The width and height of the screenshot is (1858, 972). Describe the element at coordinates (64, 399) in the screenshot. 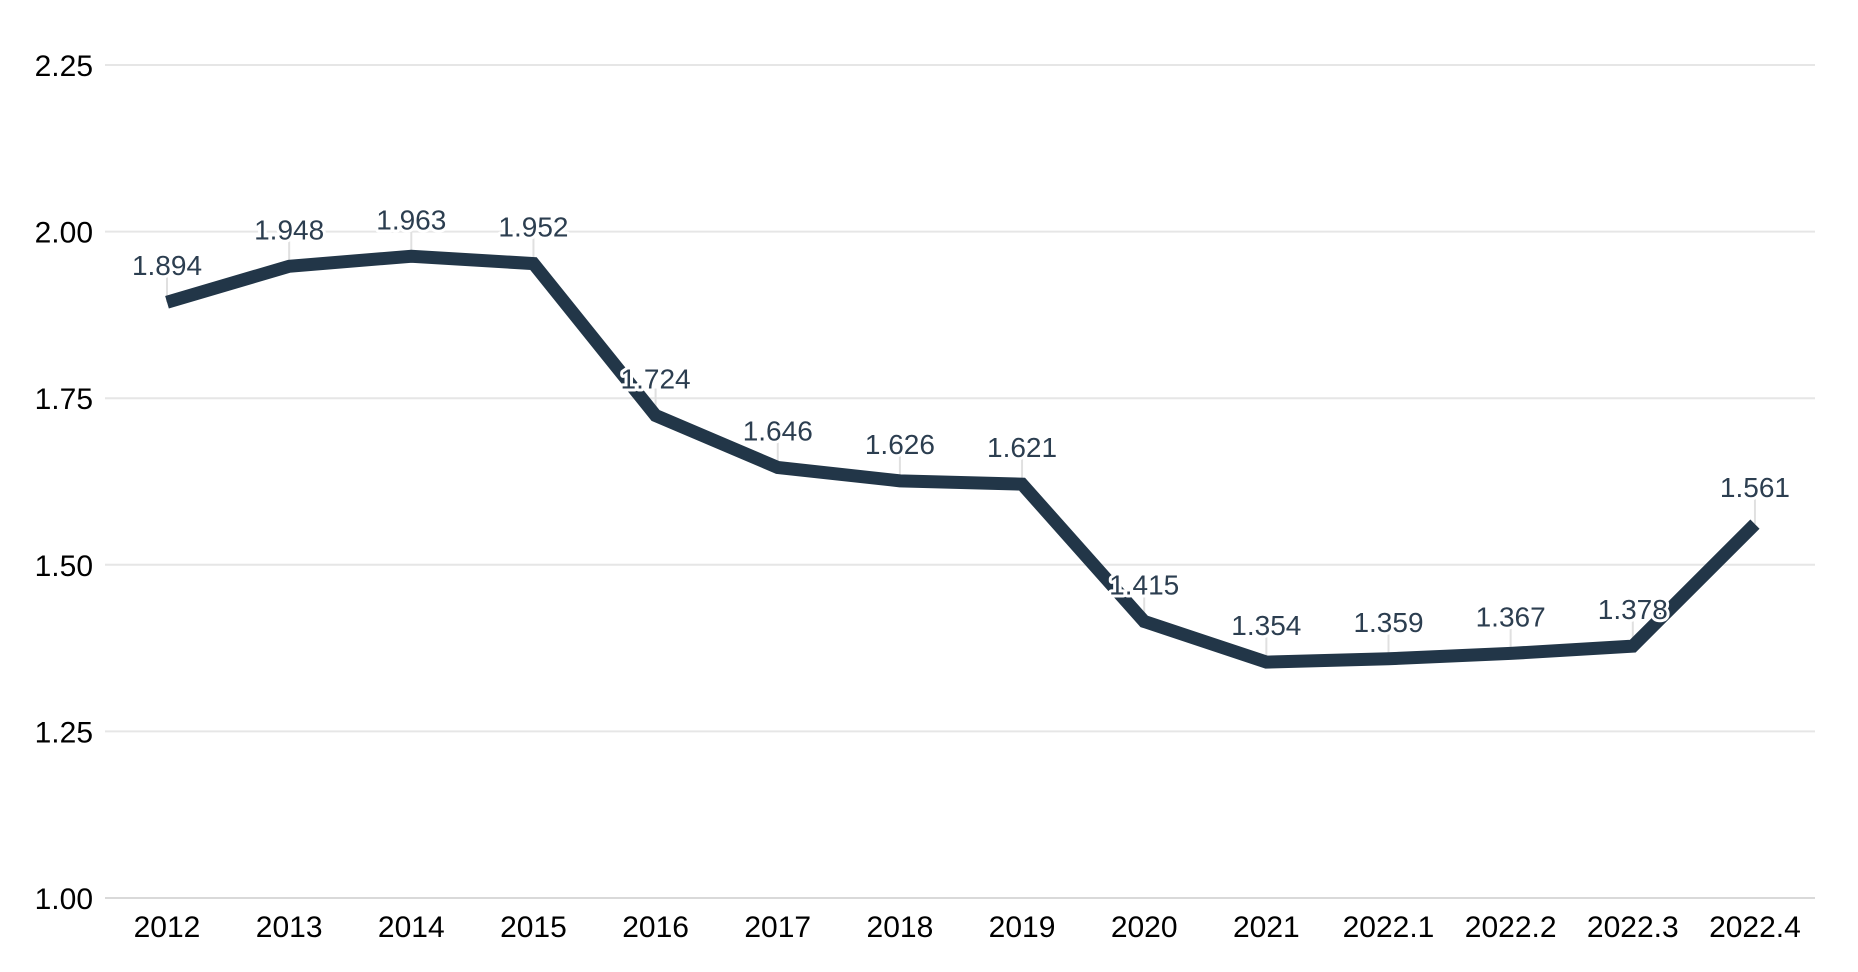

I see `y-axis-tick-label: 1.75` at that location.